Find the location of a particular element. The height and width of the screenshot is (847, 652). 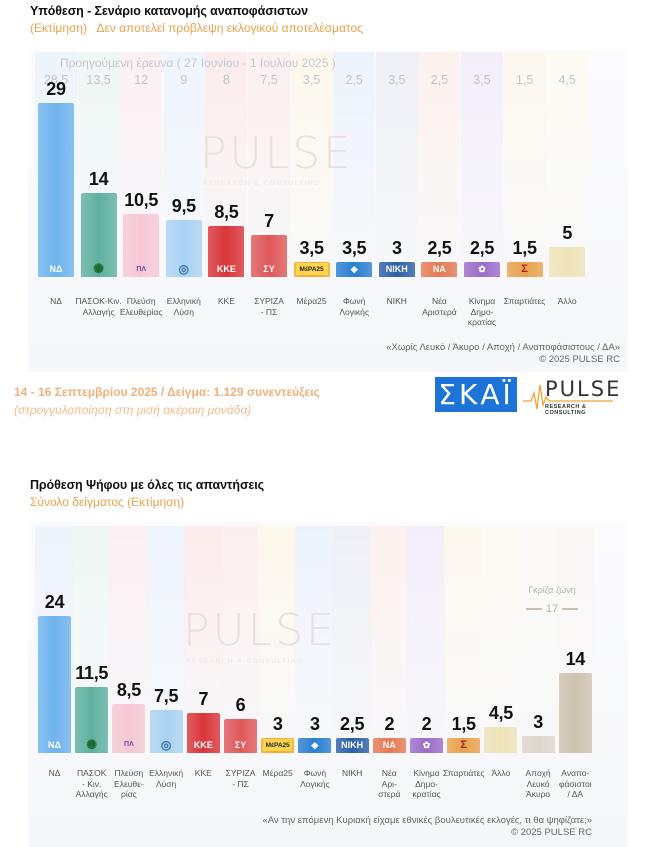

previous-value-label: 12 is located at coordinates (141, 80).